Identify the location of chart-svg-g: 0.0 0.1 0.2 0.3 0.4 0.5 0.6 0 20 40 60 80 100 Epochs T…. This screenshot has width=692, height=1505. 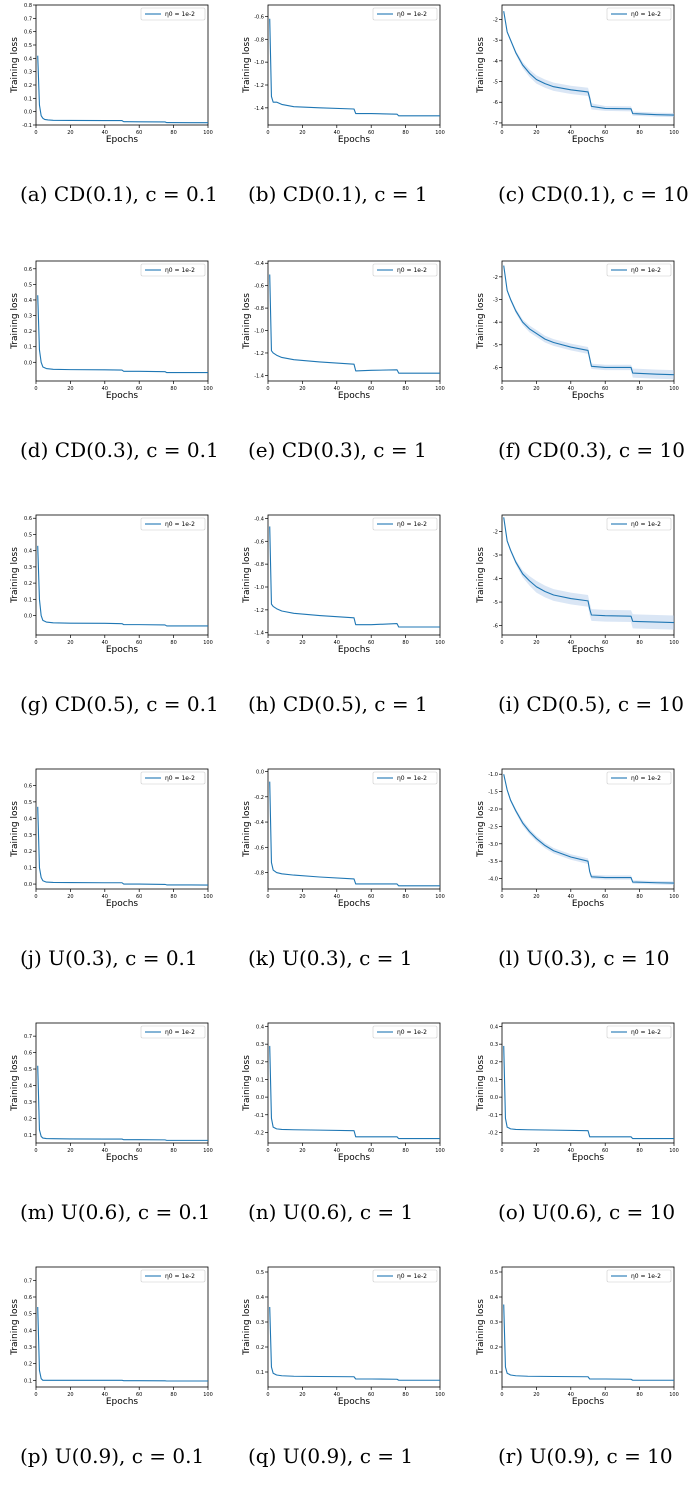
(111, 584).